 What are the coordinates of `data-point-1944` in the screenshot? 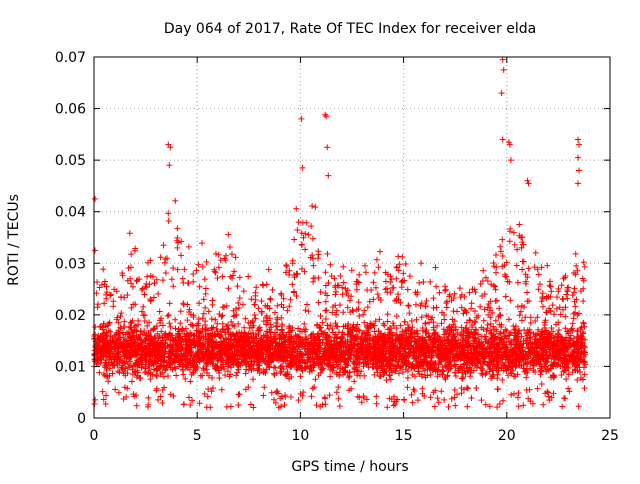 It's located at (263, 395).